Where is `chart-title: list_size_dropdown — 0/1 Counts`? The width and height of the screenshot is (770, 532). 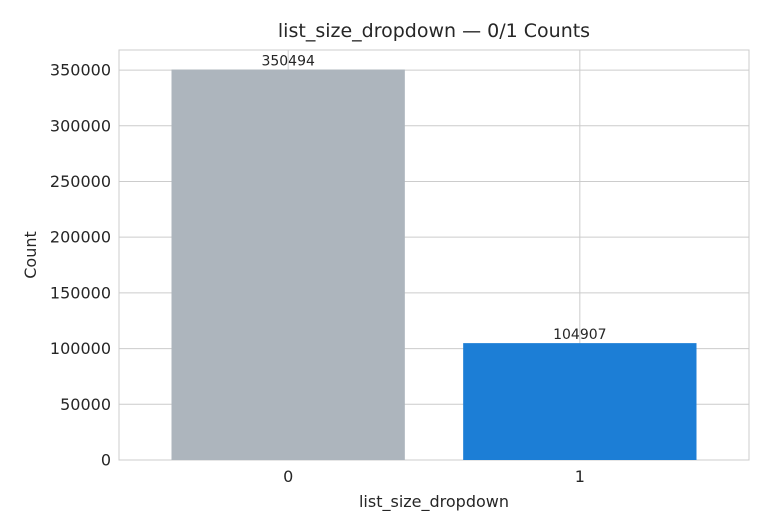 chart-title: list_size_dropdown — 0/1 Counts is located at coordinates (434, 31).